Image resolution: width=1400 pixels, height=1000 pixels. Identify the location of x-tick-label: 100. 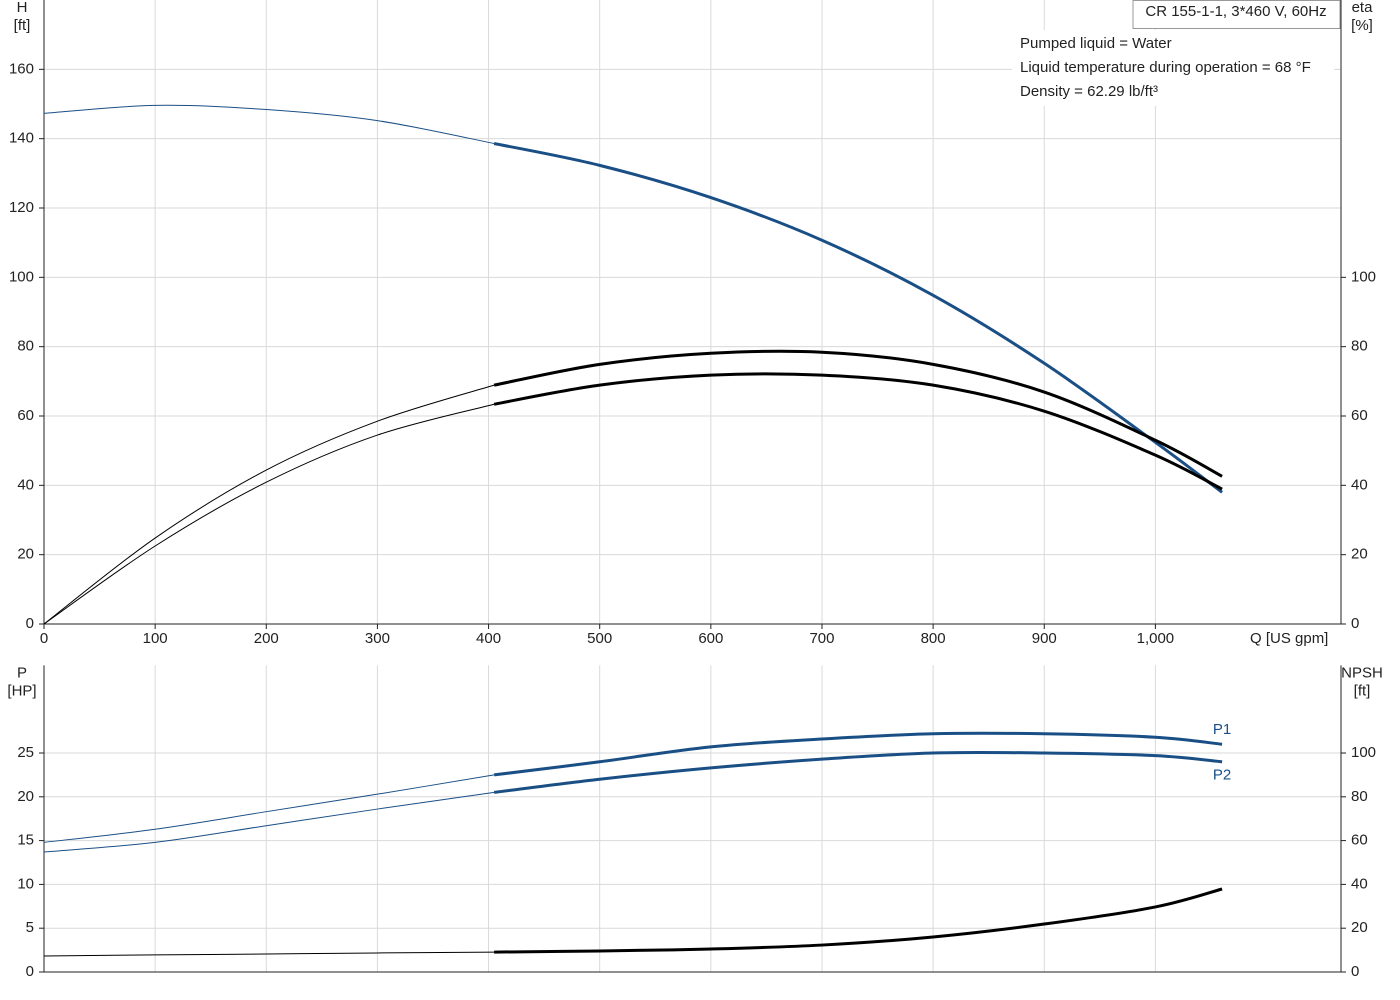
(155, 638).